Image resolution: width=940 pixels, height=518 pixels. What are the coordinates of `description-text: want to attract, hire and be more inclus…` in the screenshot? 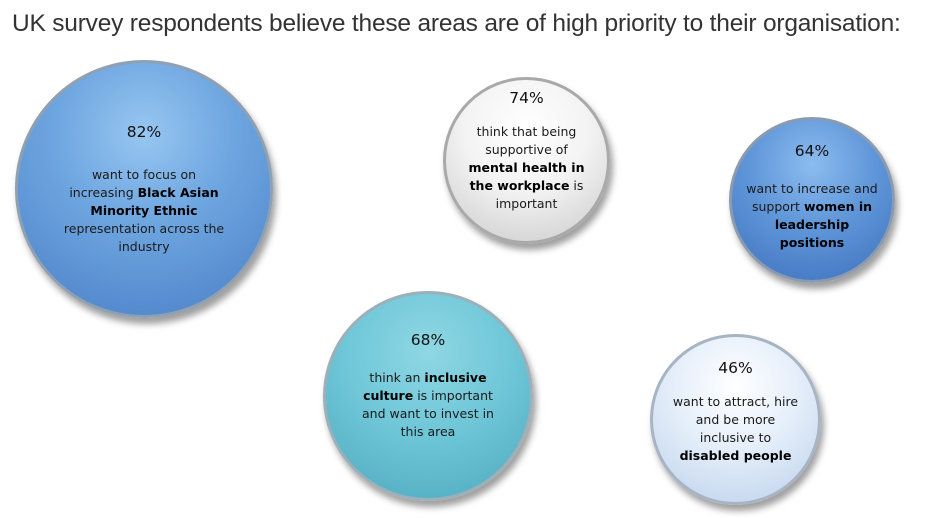 It's located at (735, 419).